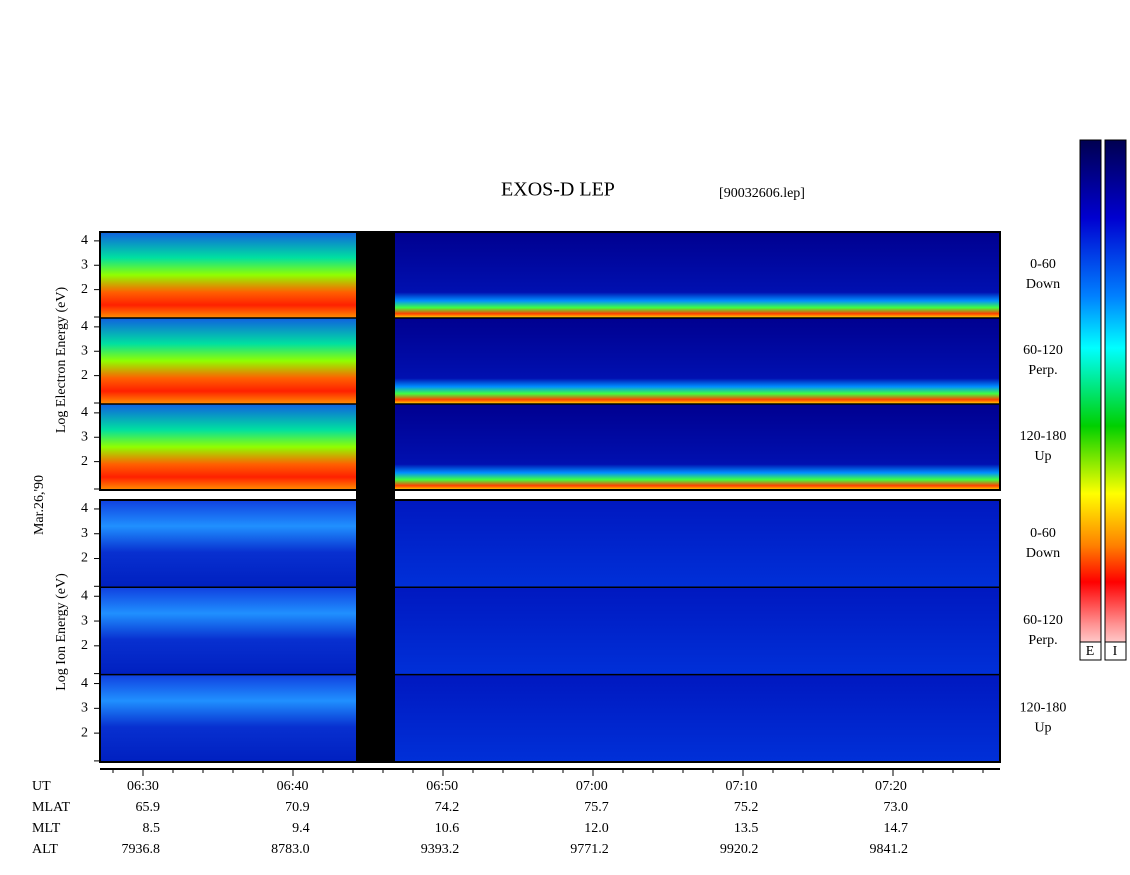 The image size is (1130, 875). Describe the element at coordinates (152, 828) in the screenshot. I see `orbit-value: 8.5` at that location.